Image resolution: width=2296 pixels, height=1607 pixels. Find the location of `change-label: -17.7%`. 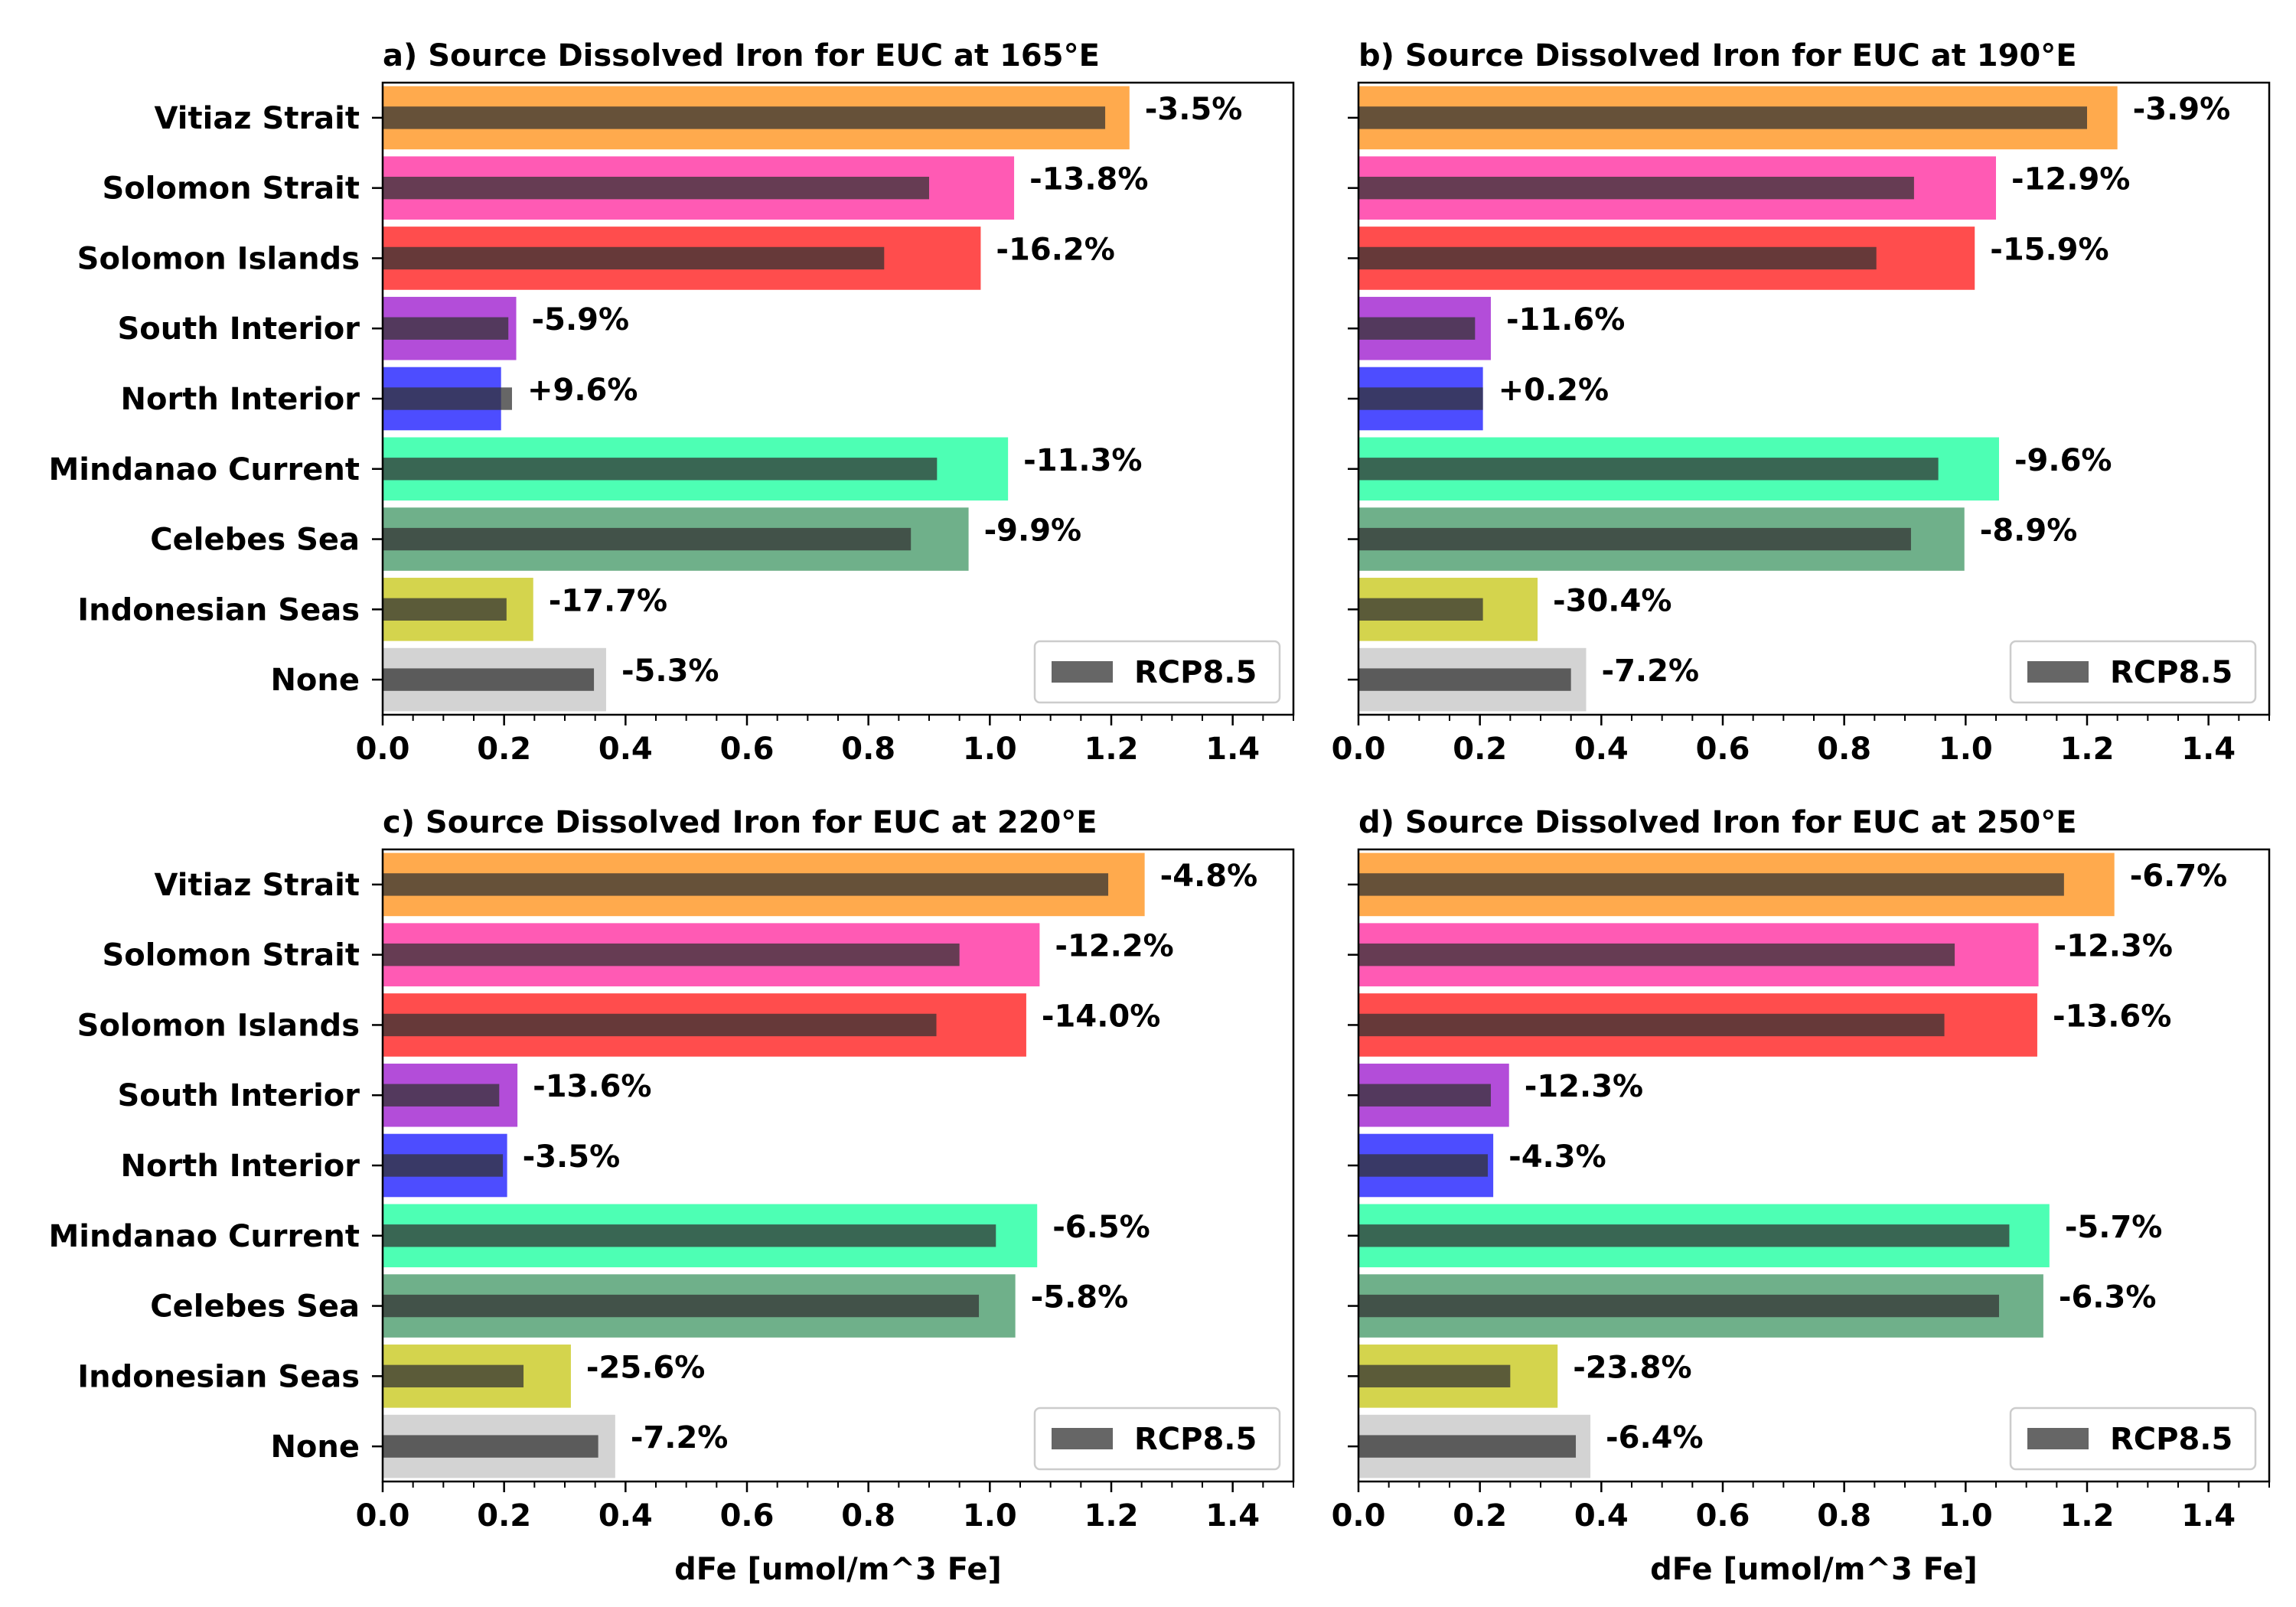

change-label: -17.7% is located at coordinates (608, 600).